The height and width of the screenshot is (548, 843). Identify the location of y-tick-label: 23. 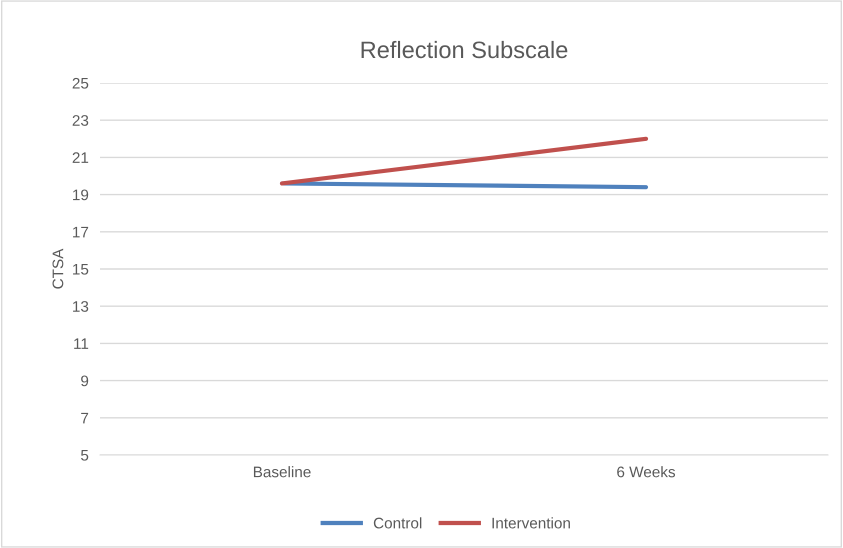
(80, 120).